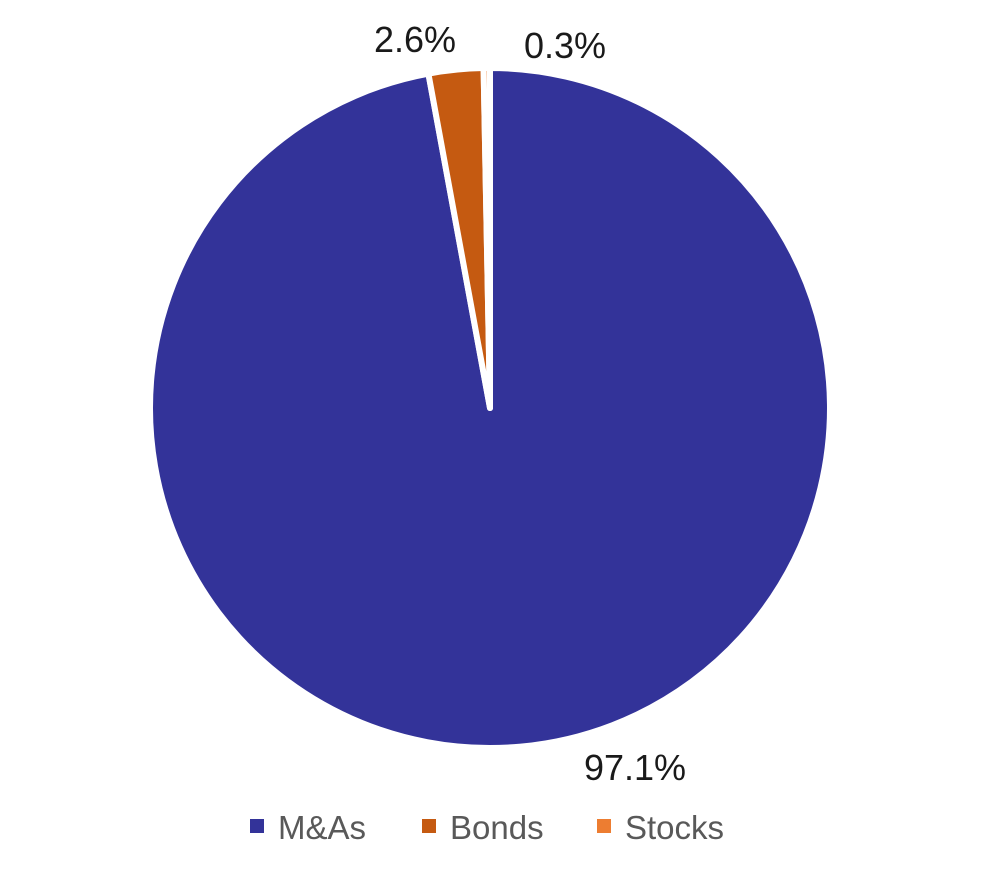 The height and width of the screenshot is (871, 987). What do you see at coordinates (257, 826) in the screenshot?
I see `legend-swatch-m-and-as` at bounding box center [257, 826].